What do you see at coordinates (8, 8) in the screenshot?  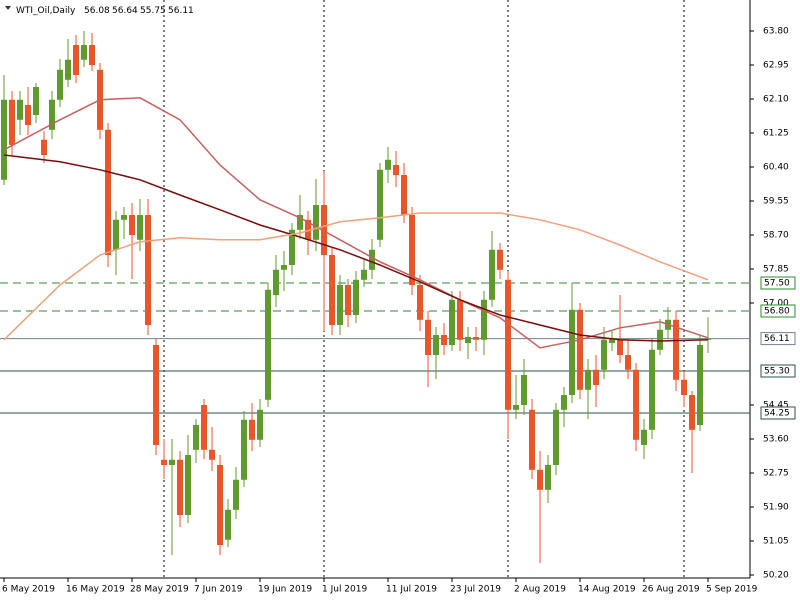 I see `menu-triangle` at bounding box center [8, 8].